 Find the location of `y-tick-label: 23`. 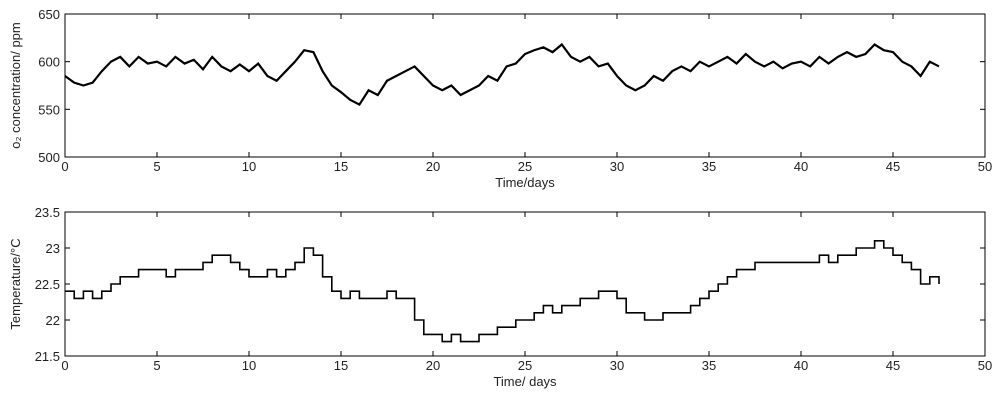

y-tick-label: 23 is located at coordinates (53, 248).